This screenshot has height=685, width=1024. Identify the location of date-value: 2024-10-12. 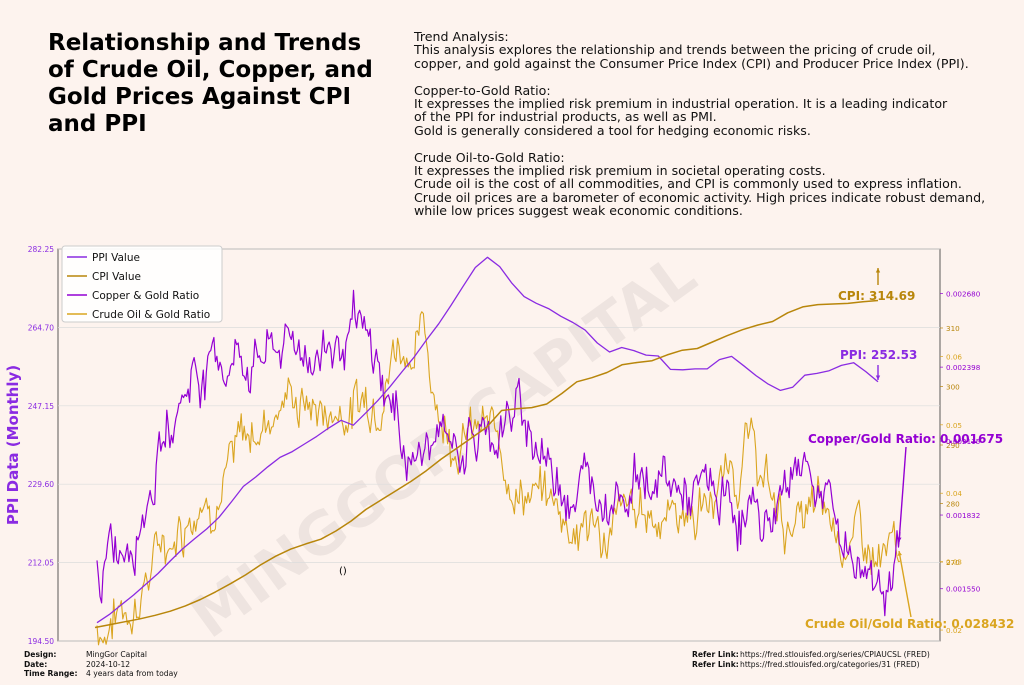
(108, 664).